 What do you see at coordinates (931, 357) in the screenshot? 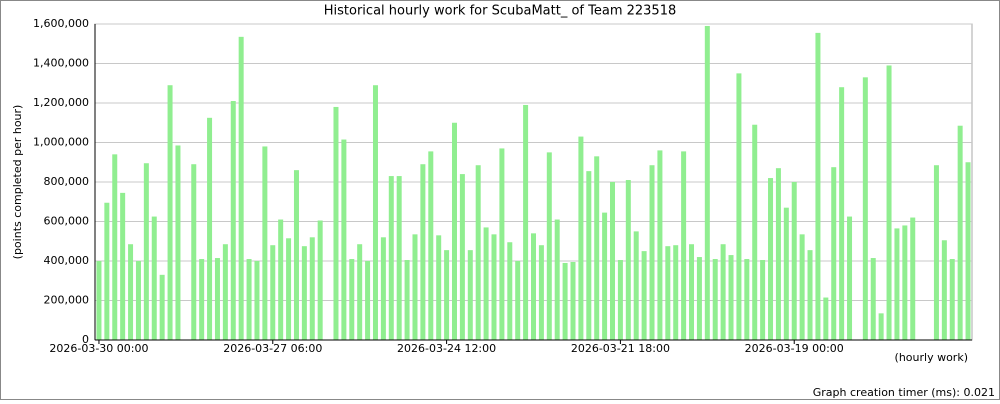
I see `x-axis-label: (hourly work)` at bounding box center [931, 357].